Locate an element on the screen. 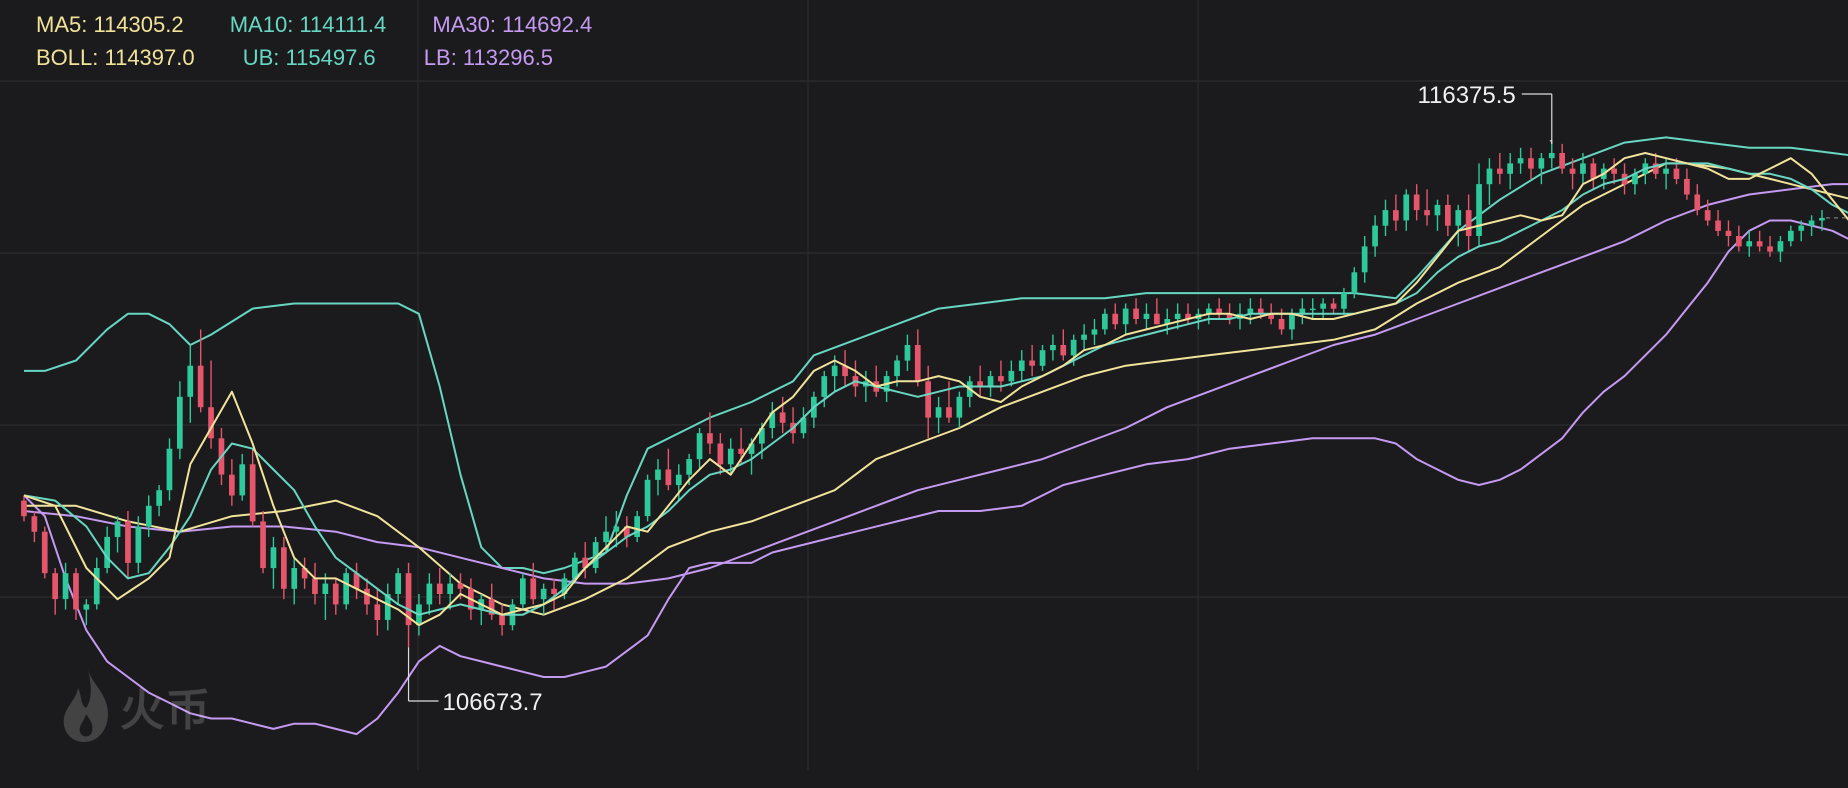  watermark-text: 火币 is located at coordinates (166, 710).